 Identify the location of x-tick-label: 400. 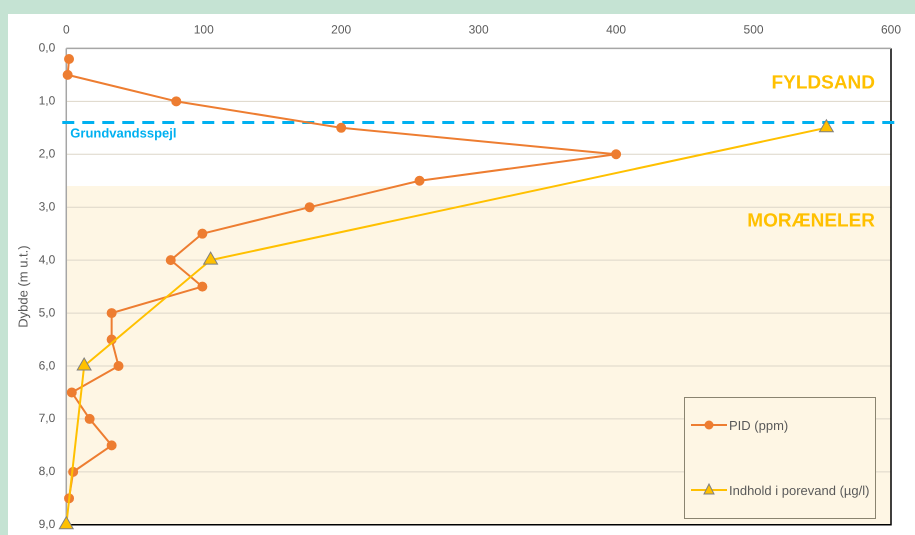
(616, 29).